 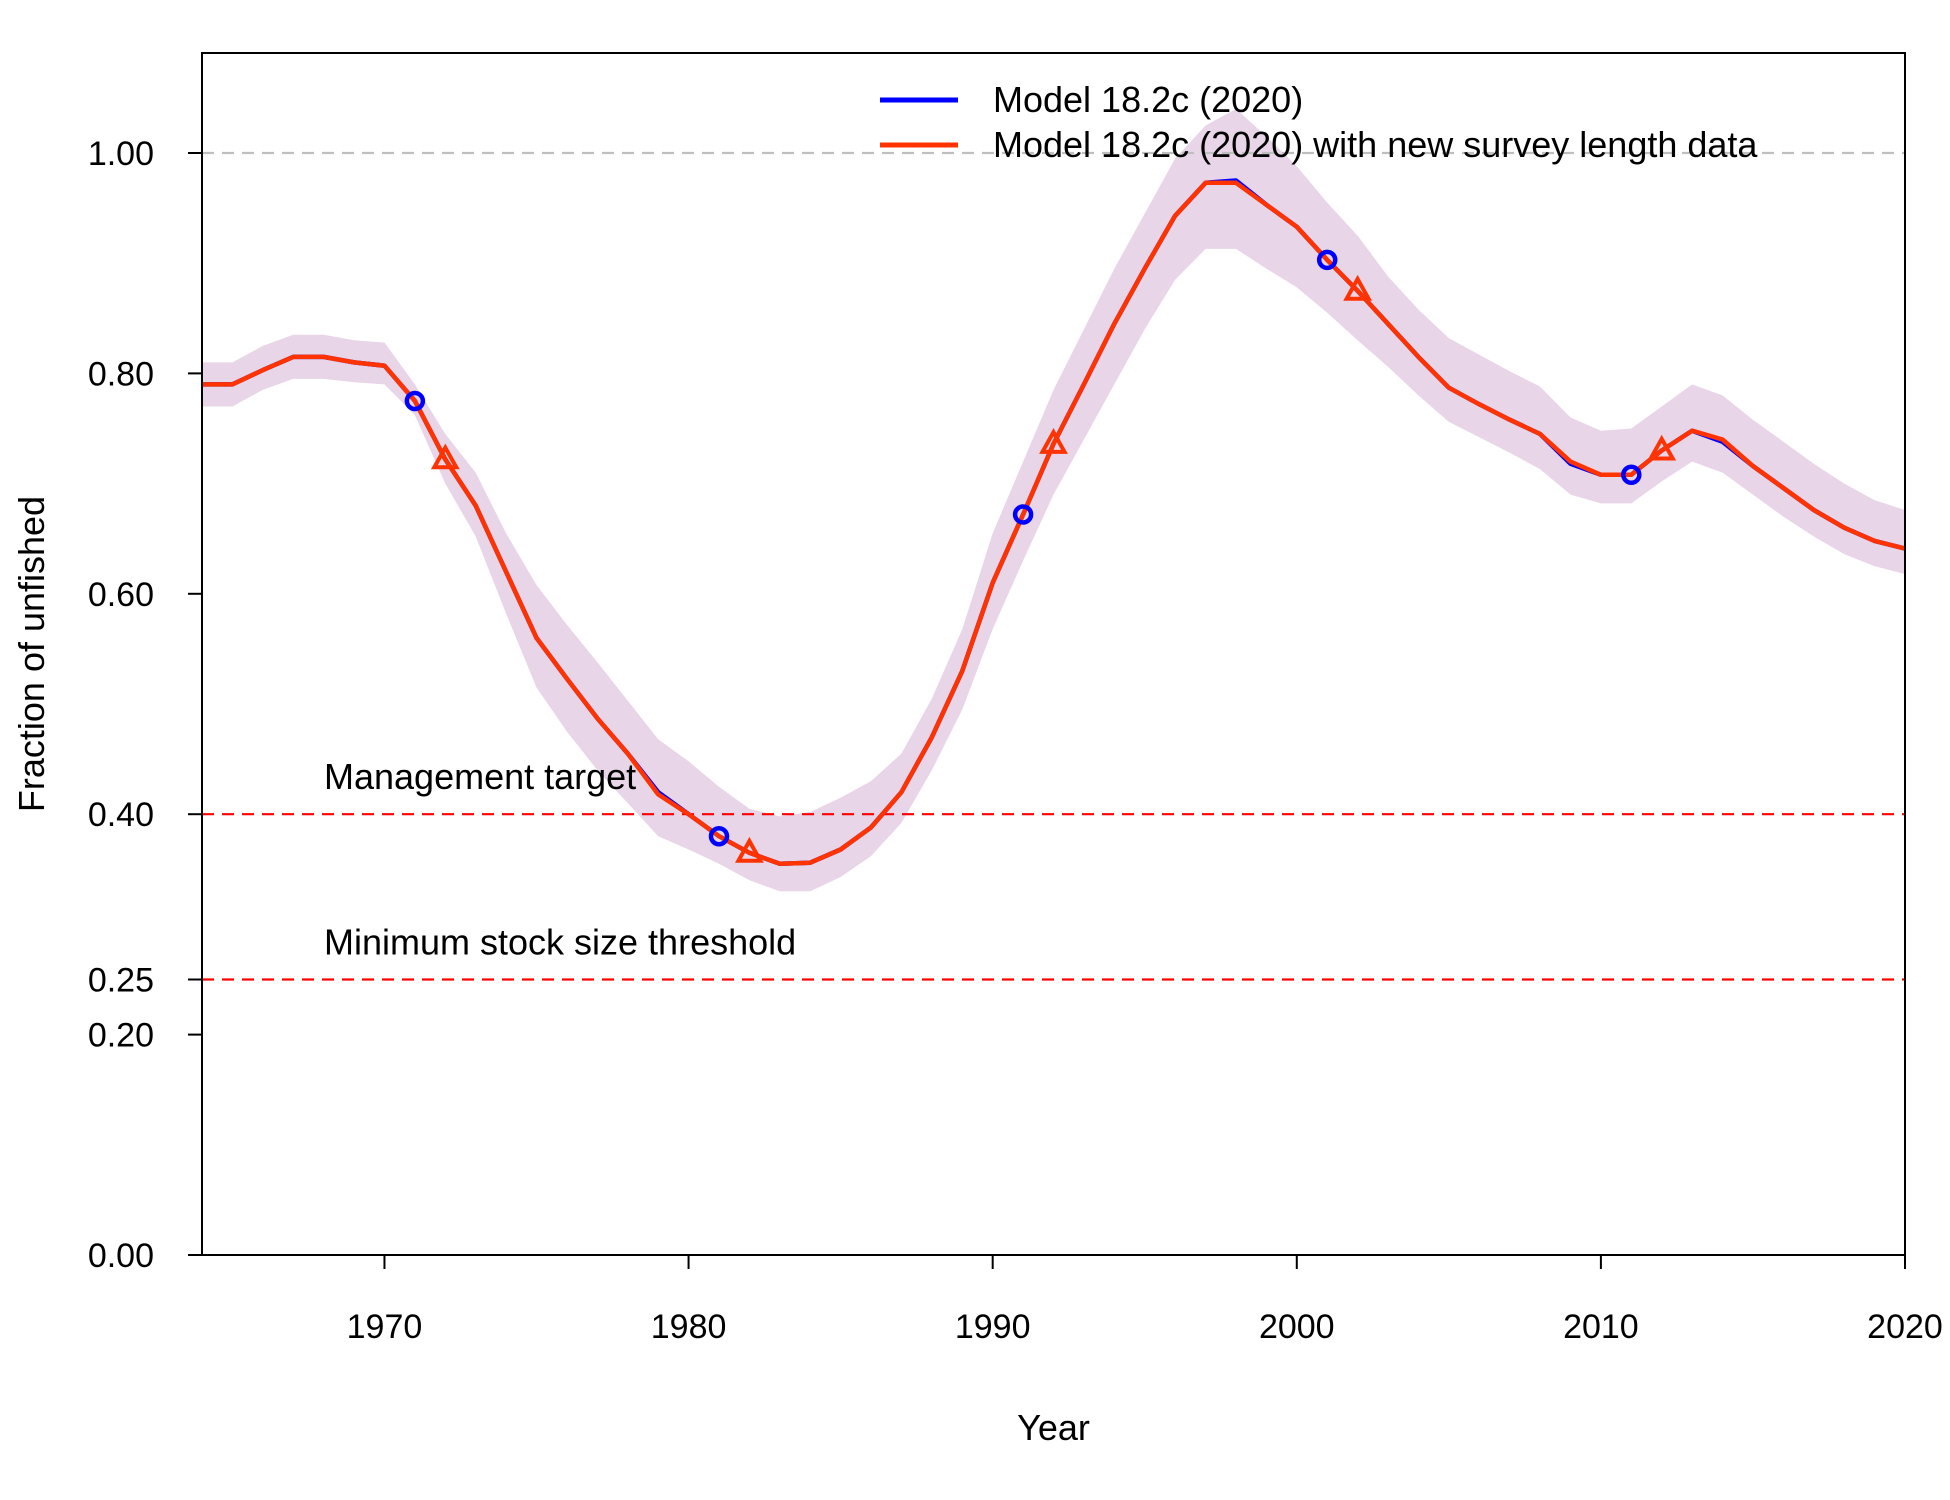 What do you see at coordinates (1601, 1327) in the screenshot?
I see `x-tick-label: 2010` at bounding box center [1601, 1327].